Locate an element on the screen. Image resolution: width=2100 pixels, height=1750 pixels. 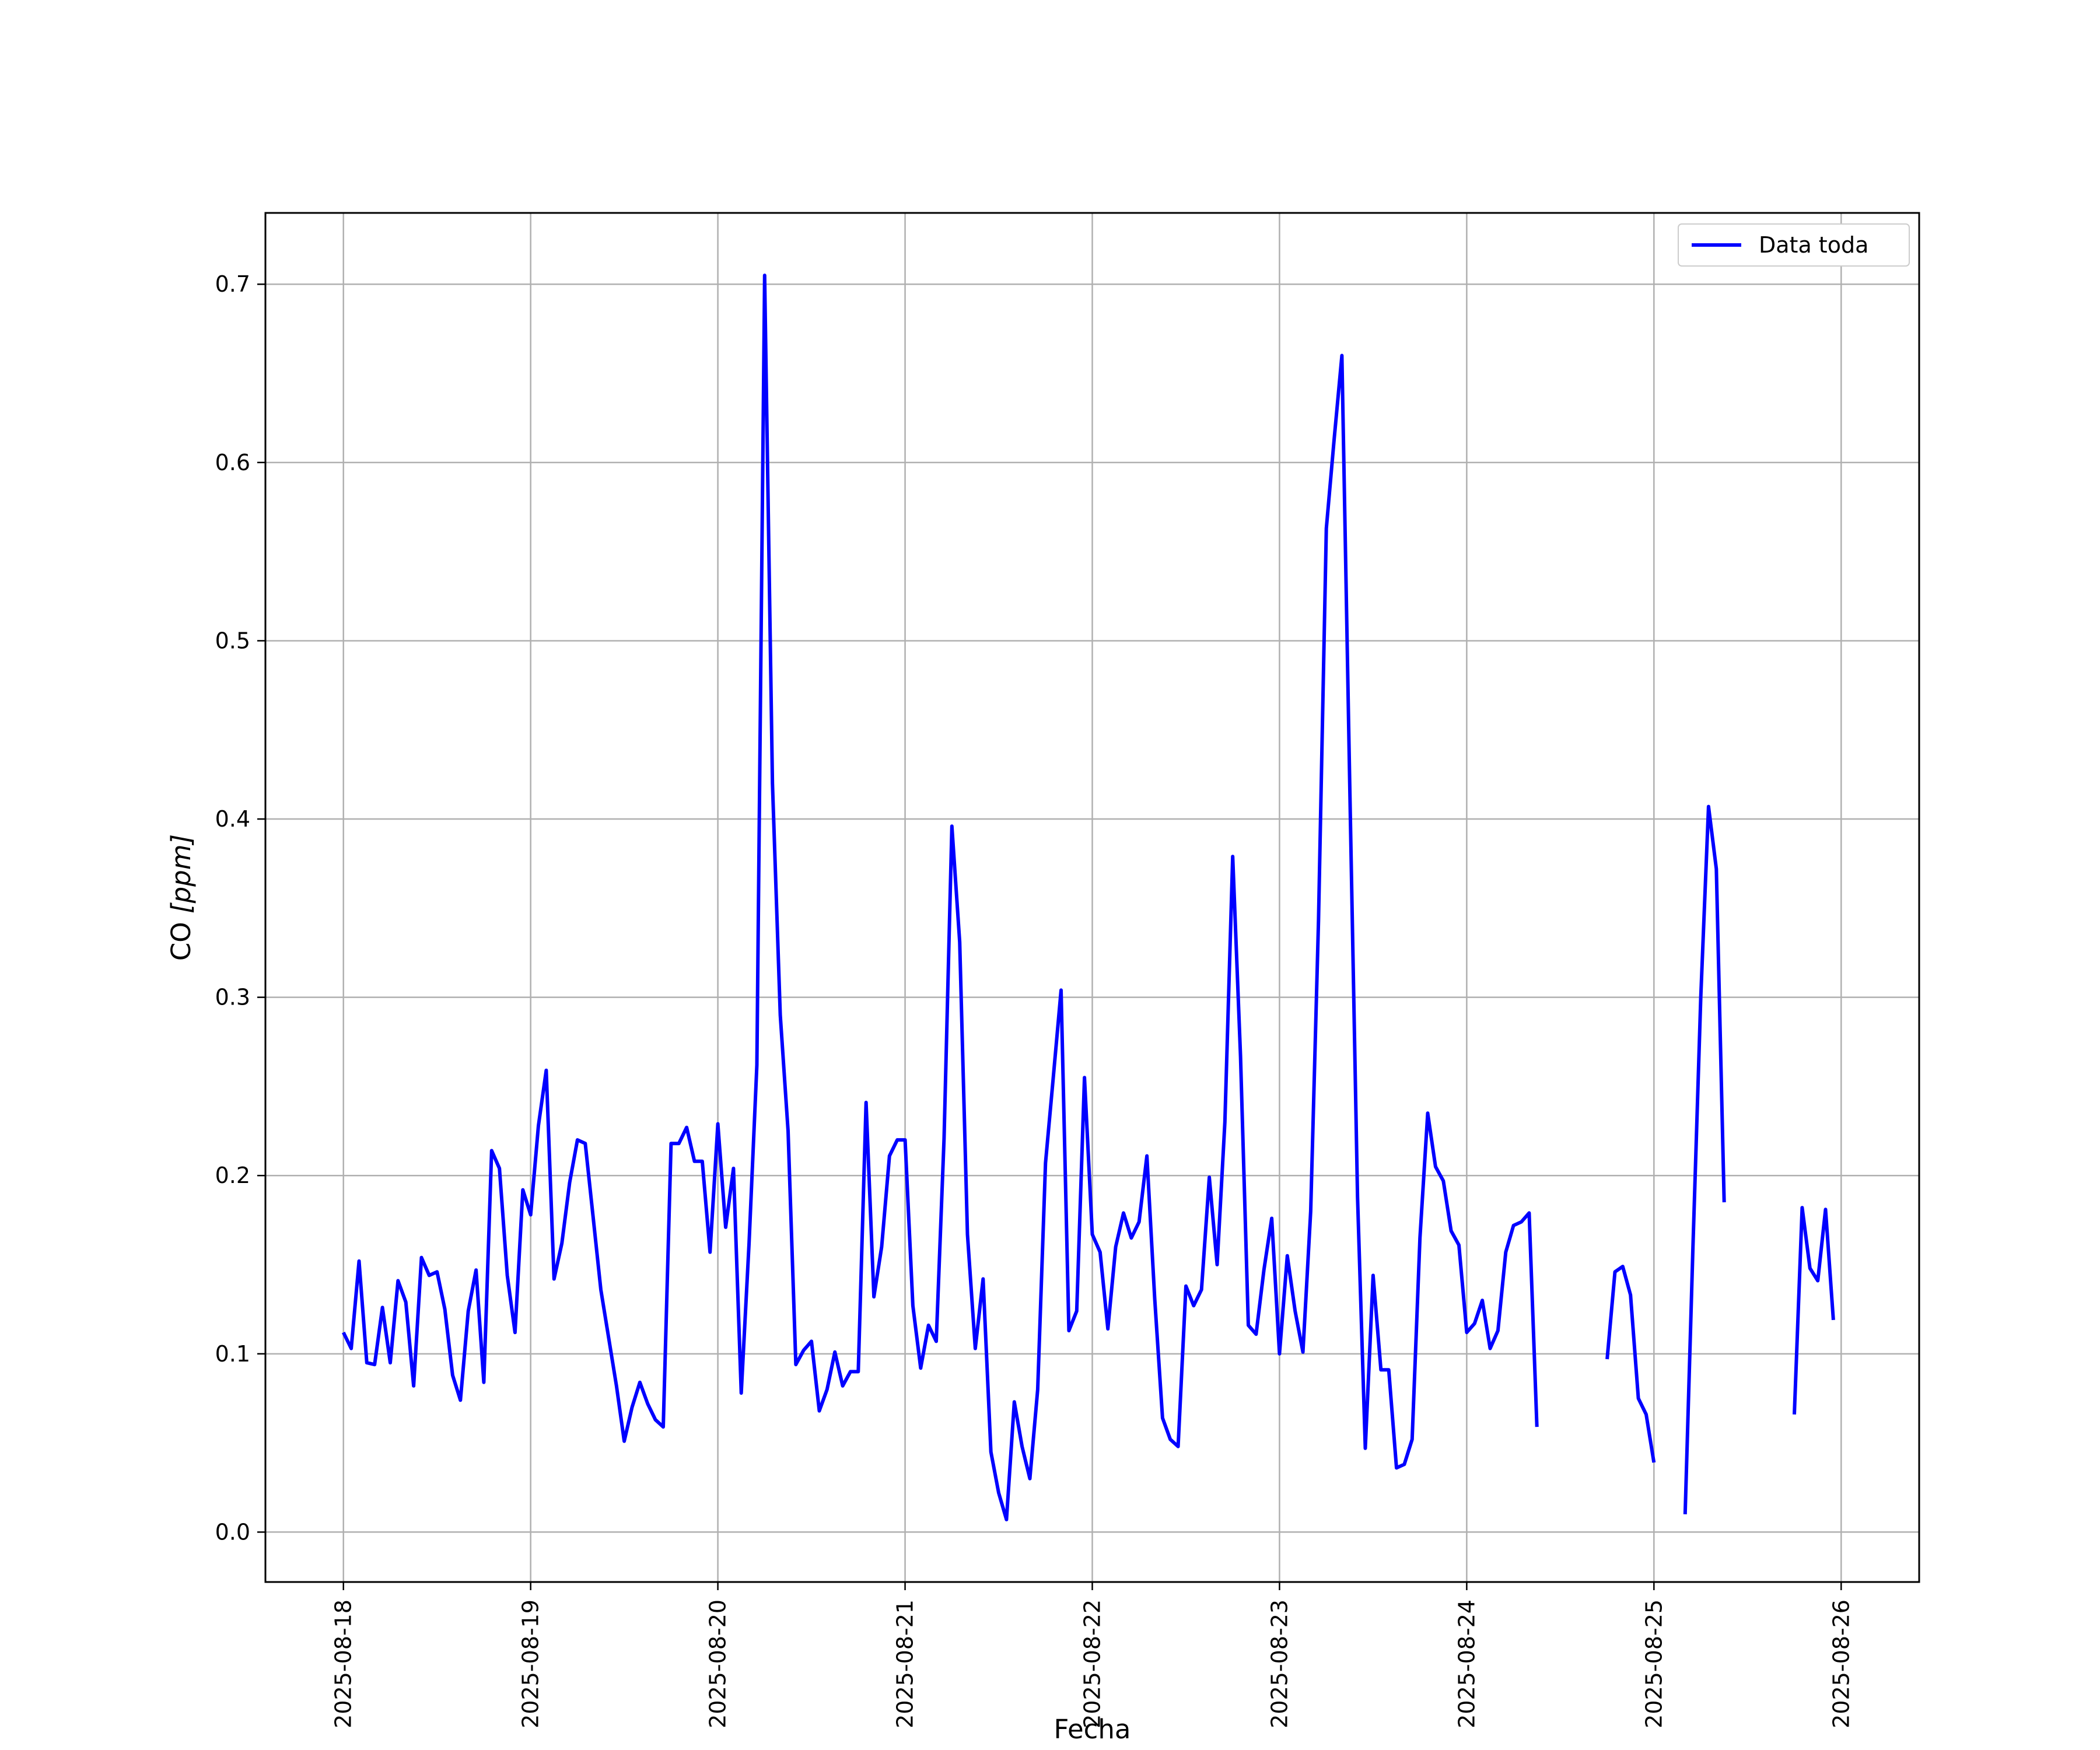
legend: Data toda is located at coordinates (1794, 245).